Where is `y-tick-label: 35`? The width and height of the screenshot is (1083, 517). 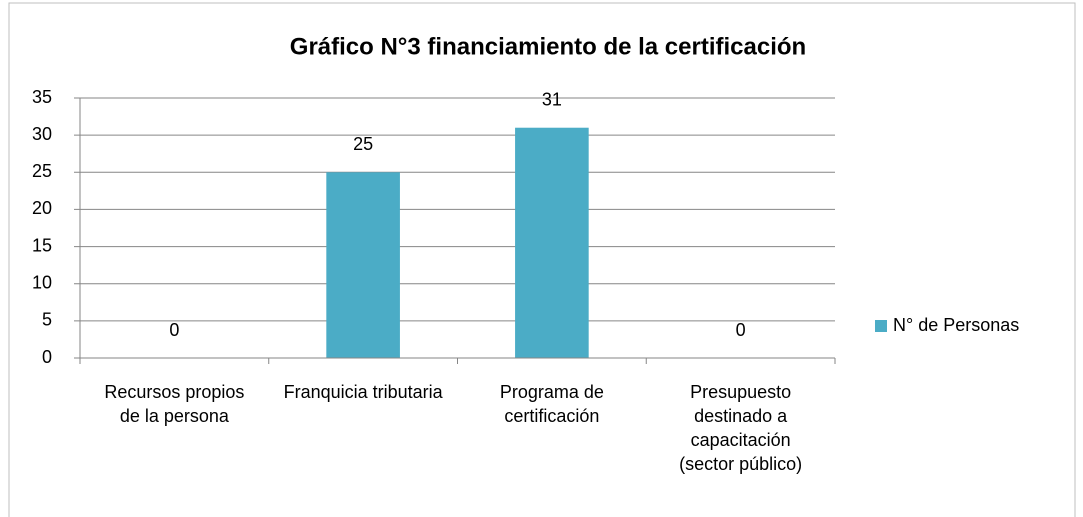 y-tick-label: 35 is located at coordinates (42, 97).